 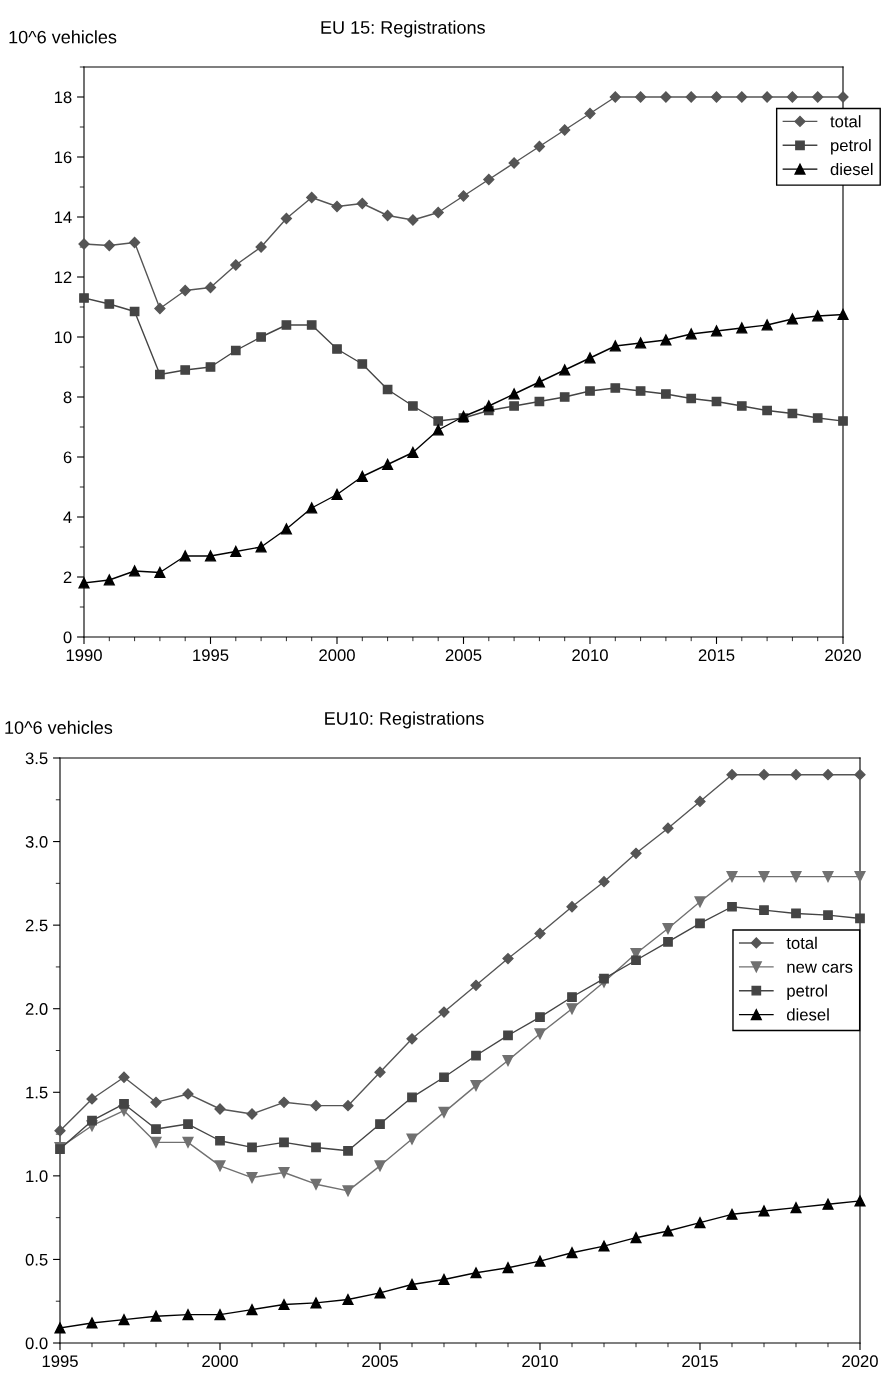 I want to click on y-tick-label: 2, so click(x=67, y=577).